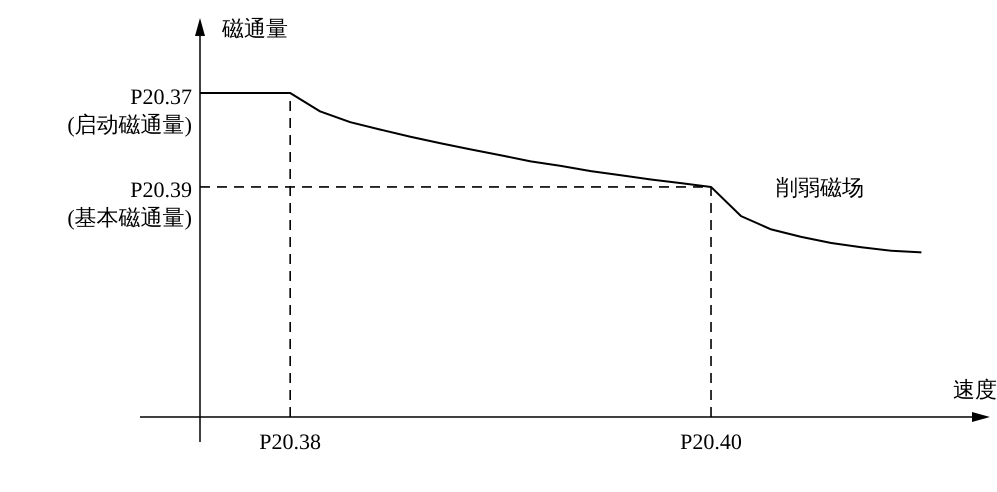 The height and width of the screenshot is (492, 997). Describe the element at coordinates (975, 389) in the screenshot. I see `x-axis-title: 速度` at that location.